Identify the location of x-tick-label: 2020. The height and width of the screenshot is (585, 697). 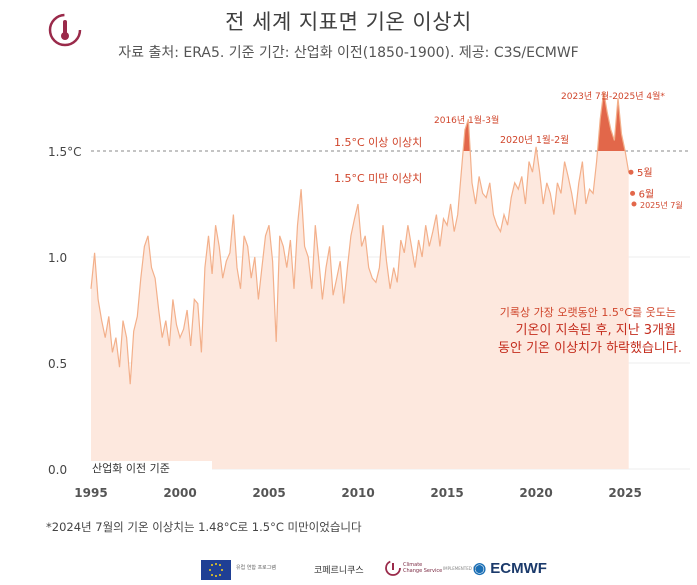
(535, 493).